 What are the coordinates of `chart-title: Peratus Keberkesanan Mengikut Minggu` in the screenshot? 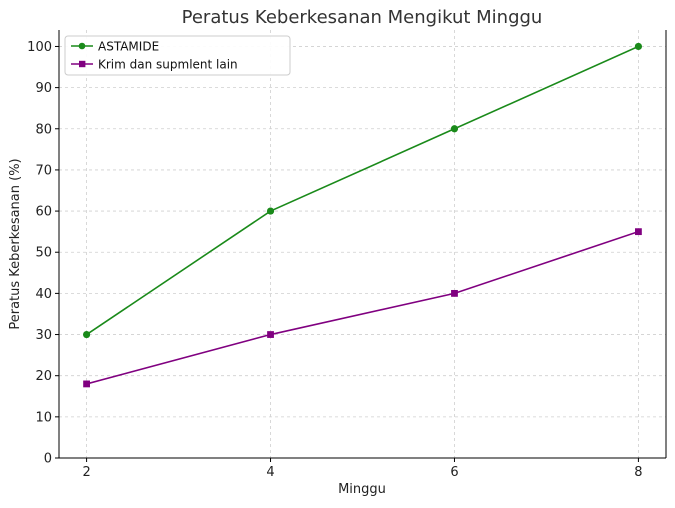 It's located at (362, 17).